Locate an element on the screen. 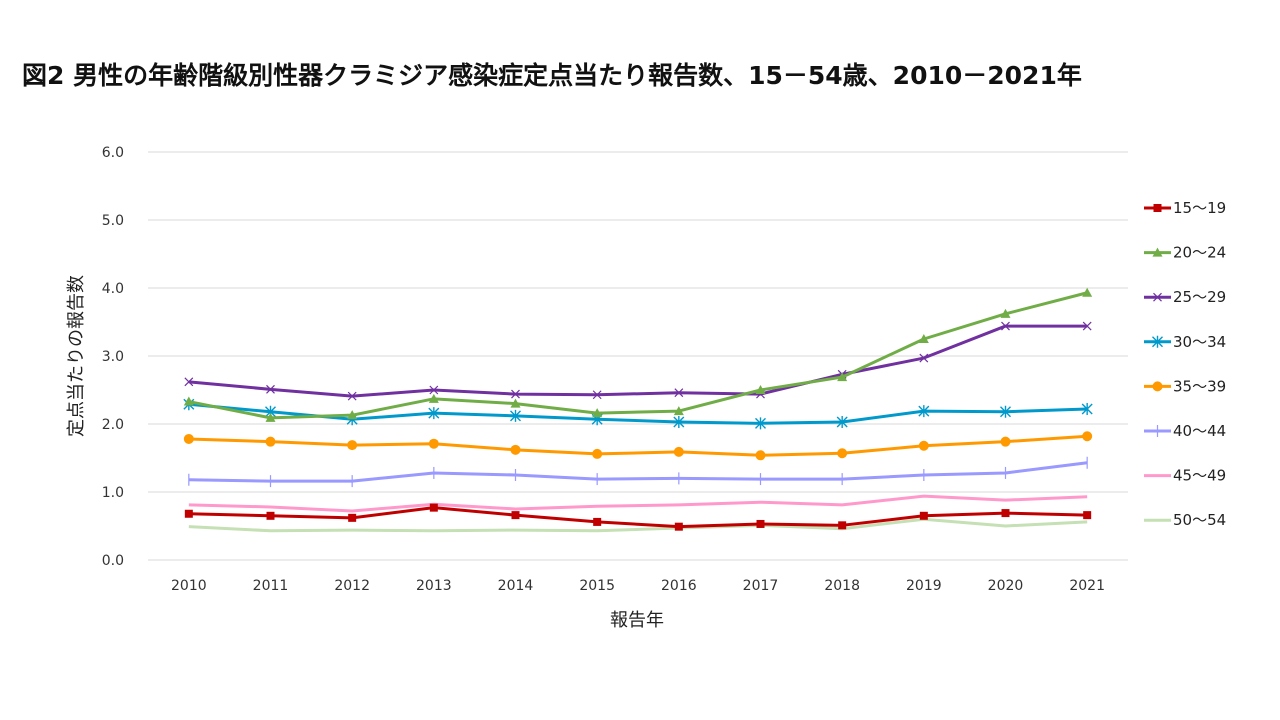 The image size is (1280, 720). y-tick-label: 6.0 is located at coordinates (113, 153).